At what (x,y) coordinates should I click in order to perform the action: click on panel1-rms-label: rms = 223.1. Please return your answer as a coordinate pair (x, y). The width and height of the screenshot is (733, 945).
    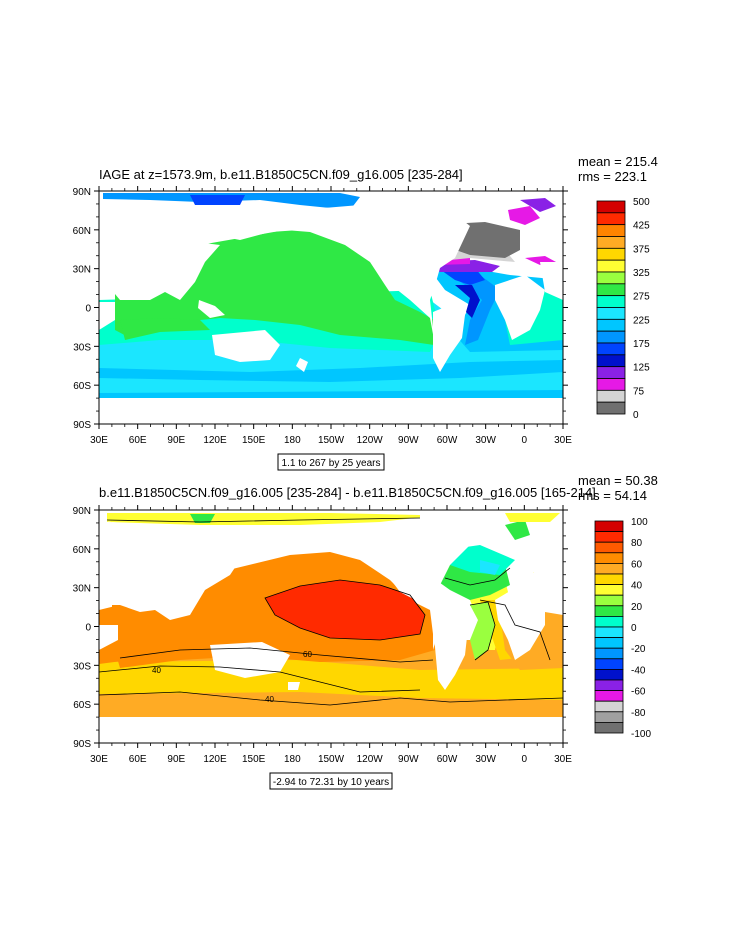
    Looking at the image, I should click on (612, 176).